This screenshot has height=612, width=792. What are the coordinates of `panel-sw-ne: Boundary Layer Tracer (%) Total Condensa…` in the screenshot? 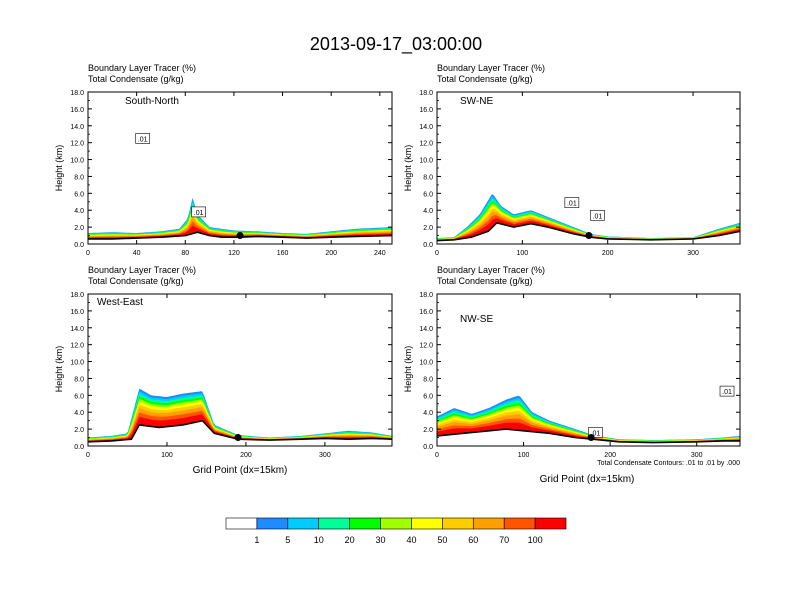 It's located at (572, 160).